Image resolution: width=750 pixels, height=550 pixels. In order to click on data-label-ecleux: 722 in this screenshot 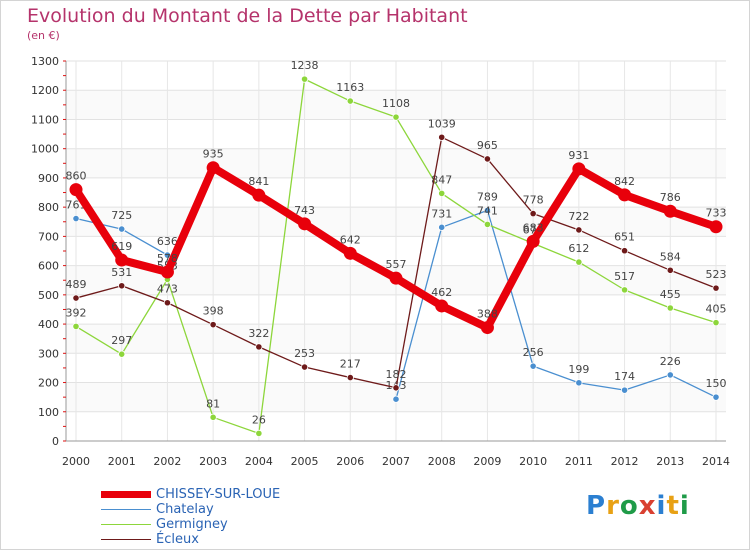, I will do `click(578, 216)`.